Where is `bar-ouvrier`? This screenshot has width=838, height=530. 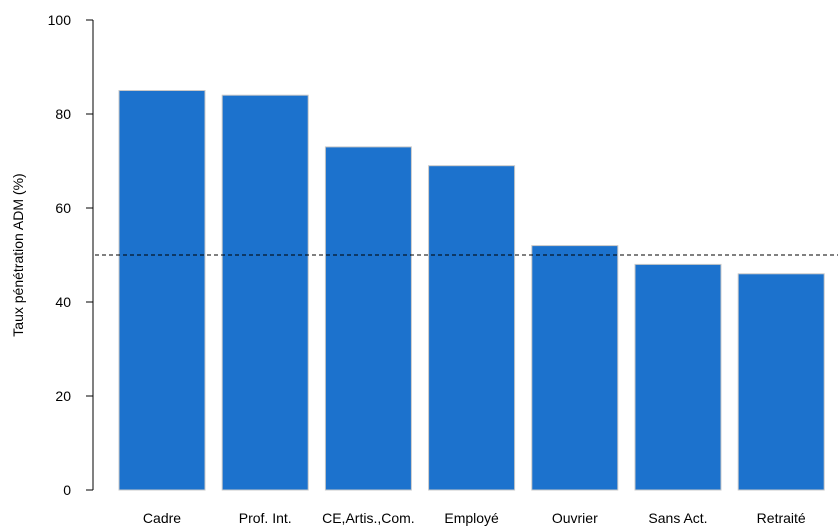 bar-ouvrier is located at coordinates (575, 368).